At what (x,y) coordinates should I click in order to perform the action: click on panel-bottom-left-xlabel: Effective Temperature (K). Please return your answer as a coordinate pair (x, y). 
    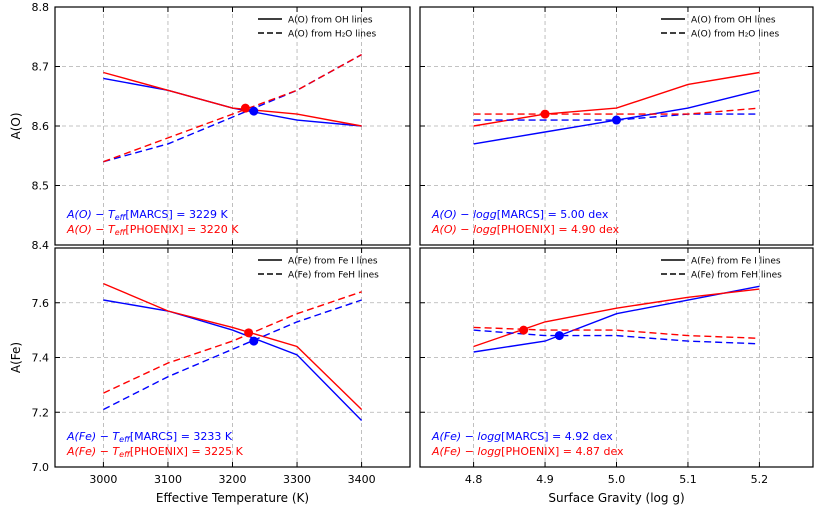
    Looking at the image, I should click on (232, 498).